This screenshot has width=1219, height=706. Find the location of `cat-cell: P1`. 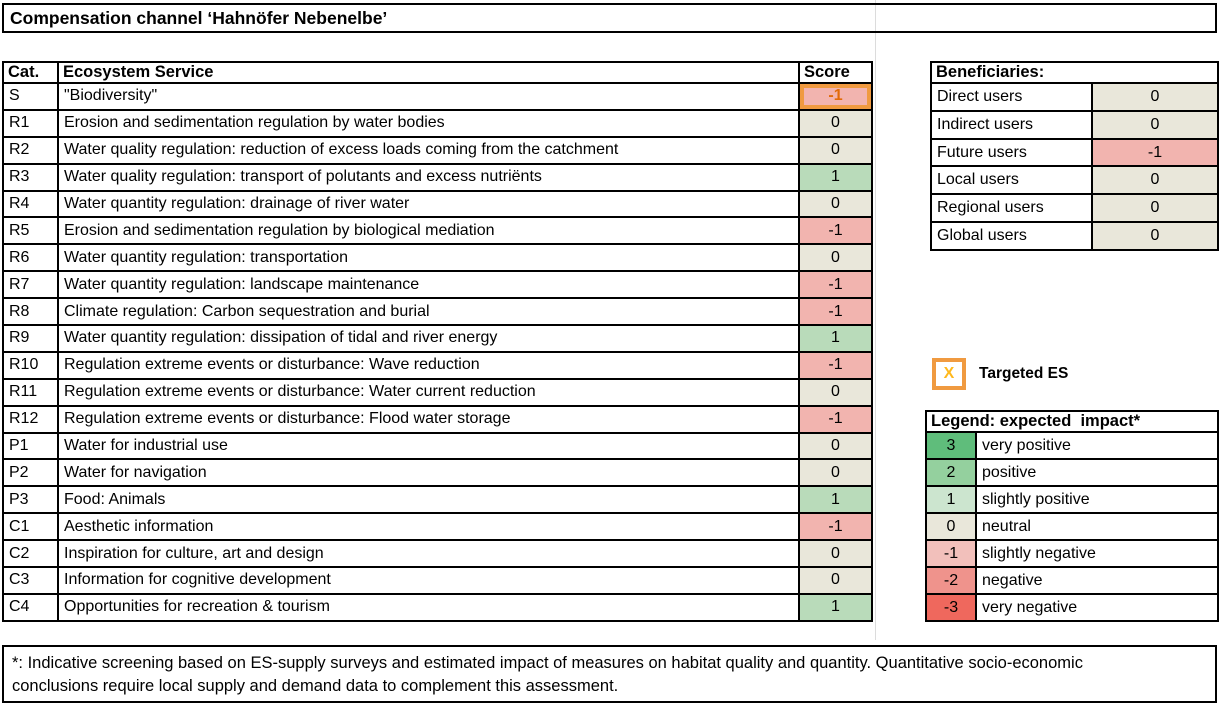

cat-cell: P1 is located at coordinates (30, 446).